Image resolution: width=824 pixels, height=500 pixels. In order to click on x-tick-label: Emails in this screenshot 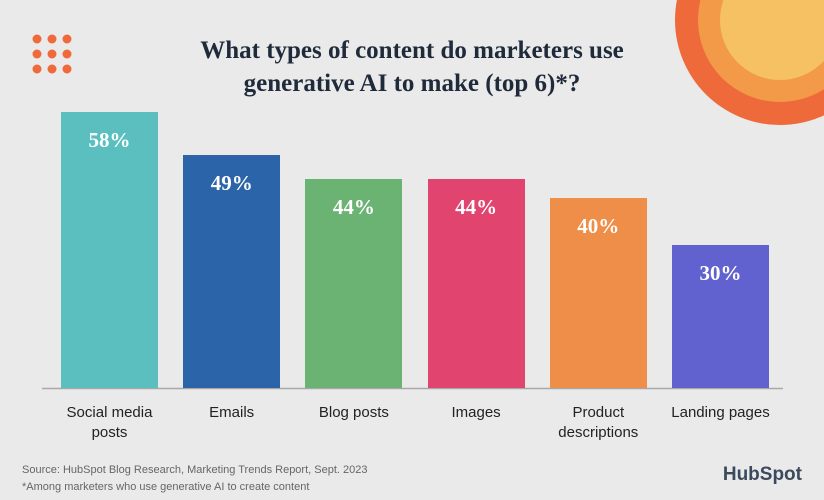, I will do `click(232, 412)`.